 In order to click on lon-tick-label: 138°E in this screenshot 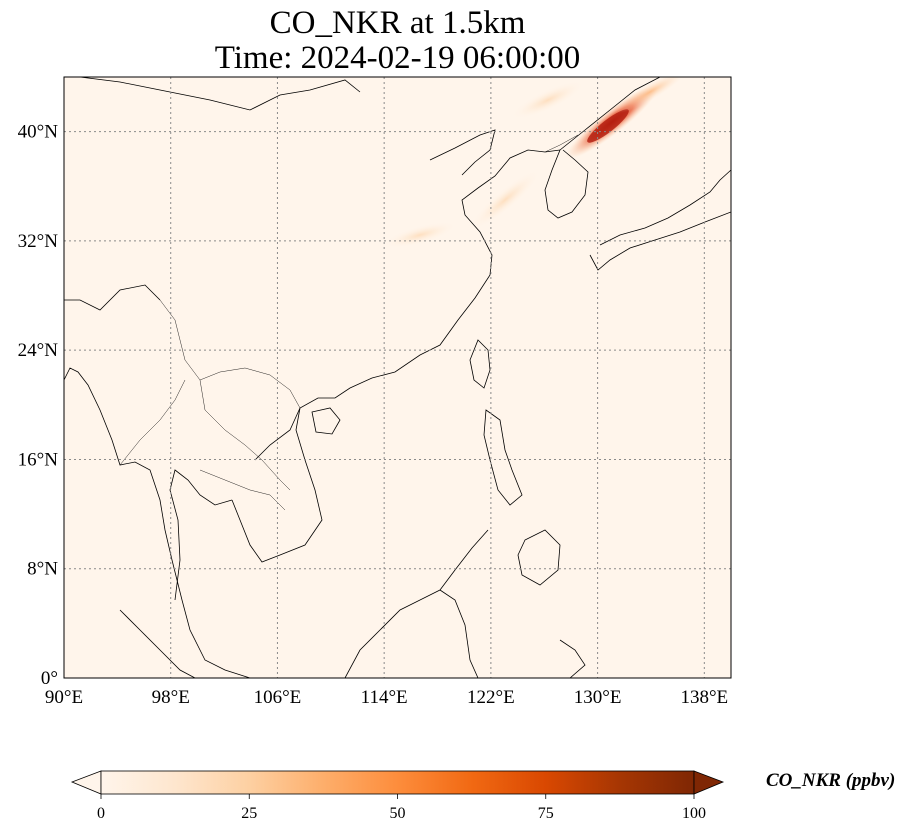, I will do `click(704, 697)`.